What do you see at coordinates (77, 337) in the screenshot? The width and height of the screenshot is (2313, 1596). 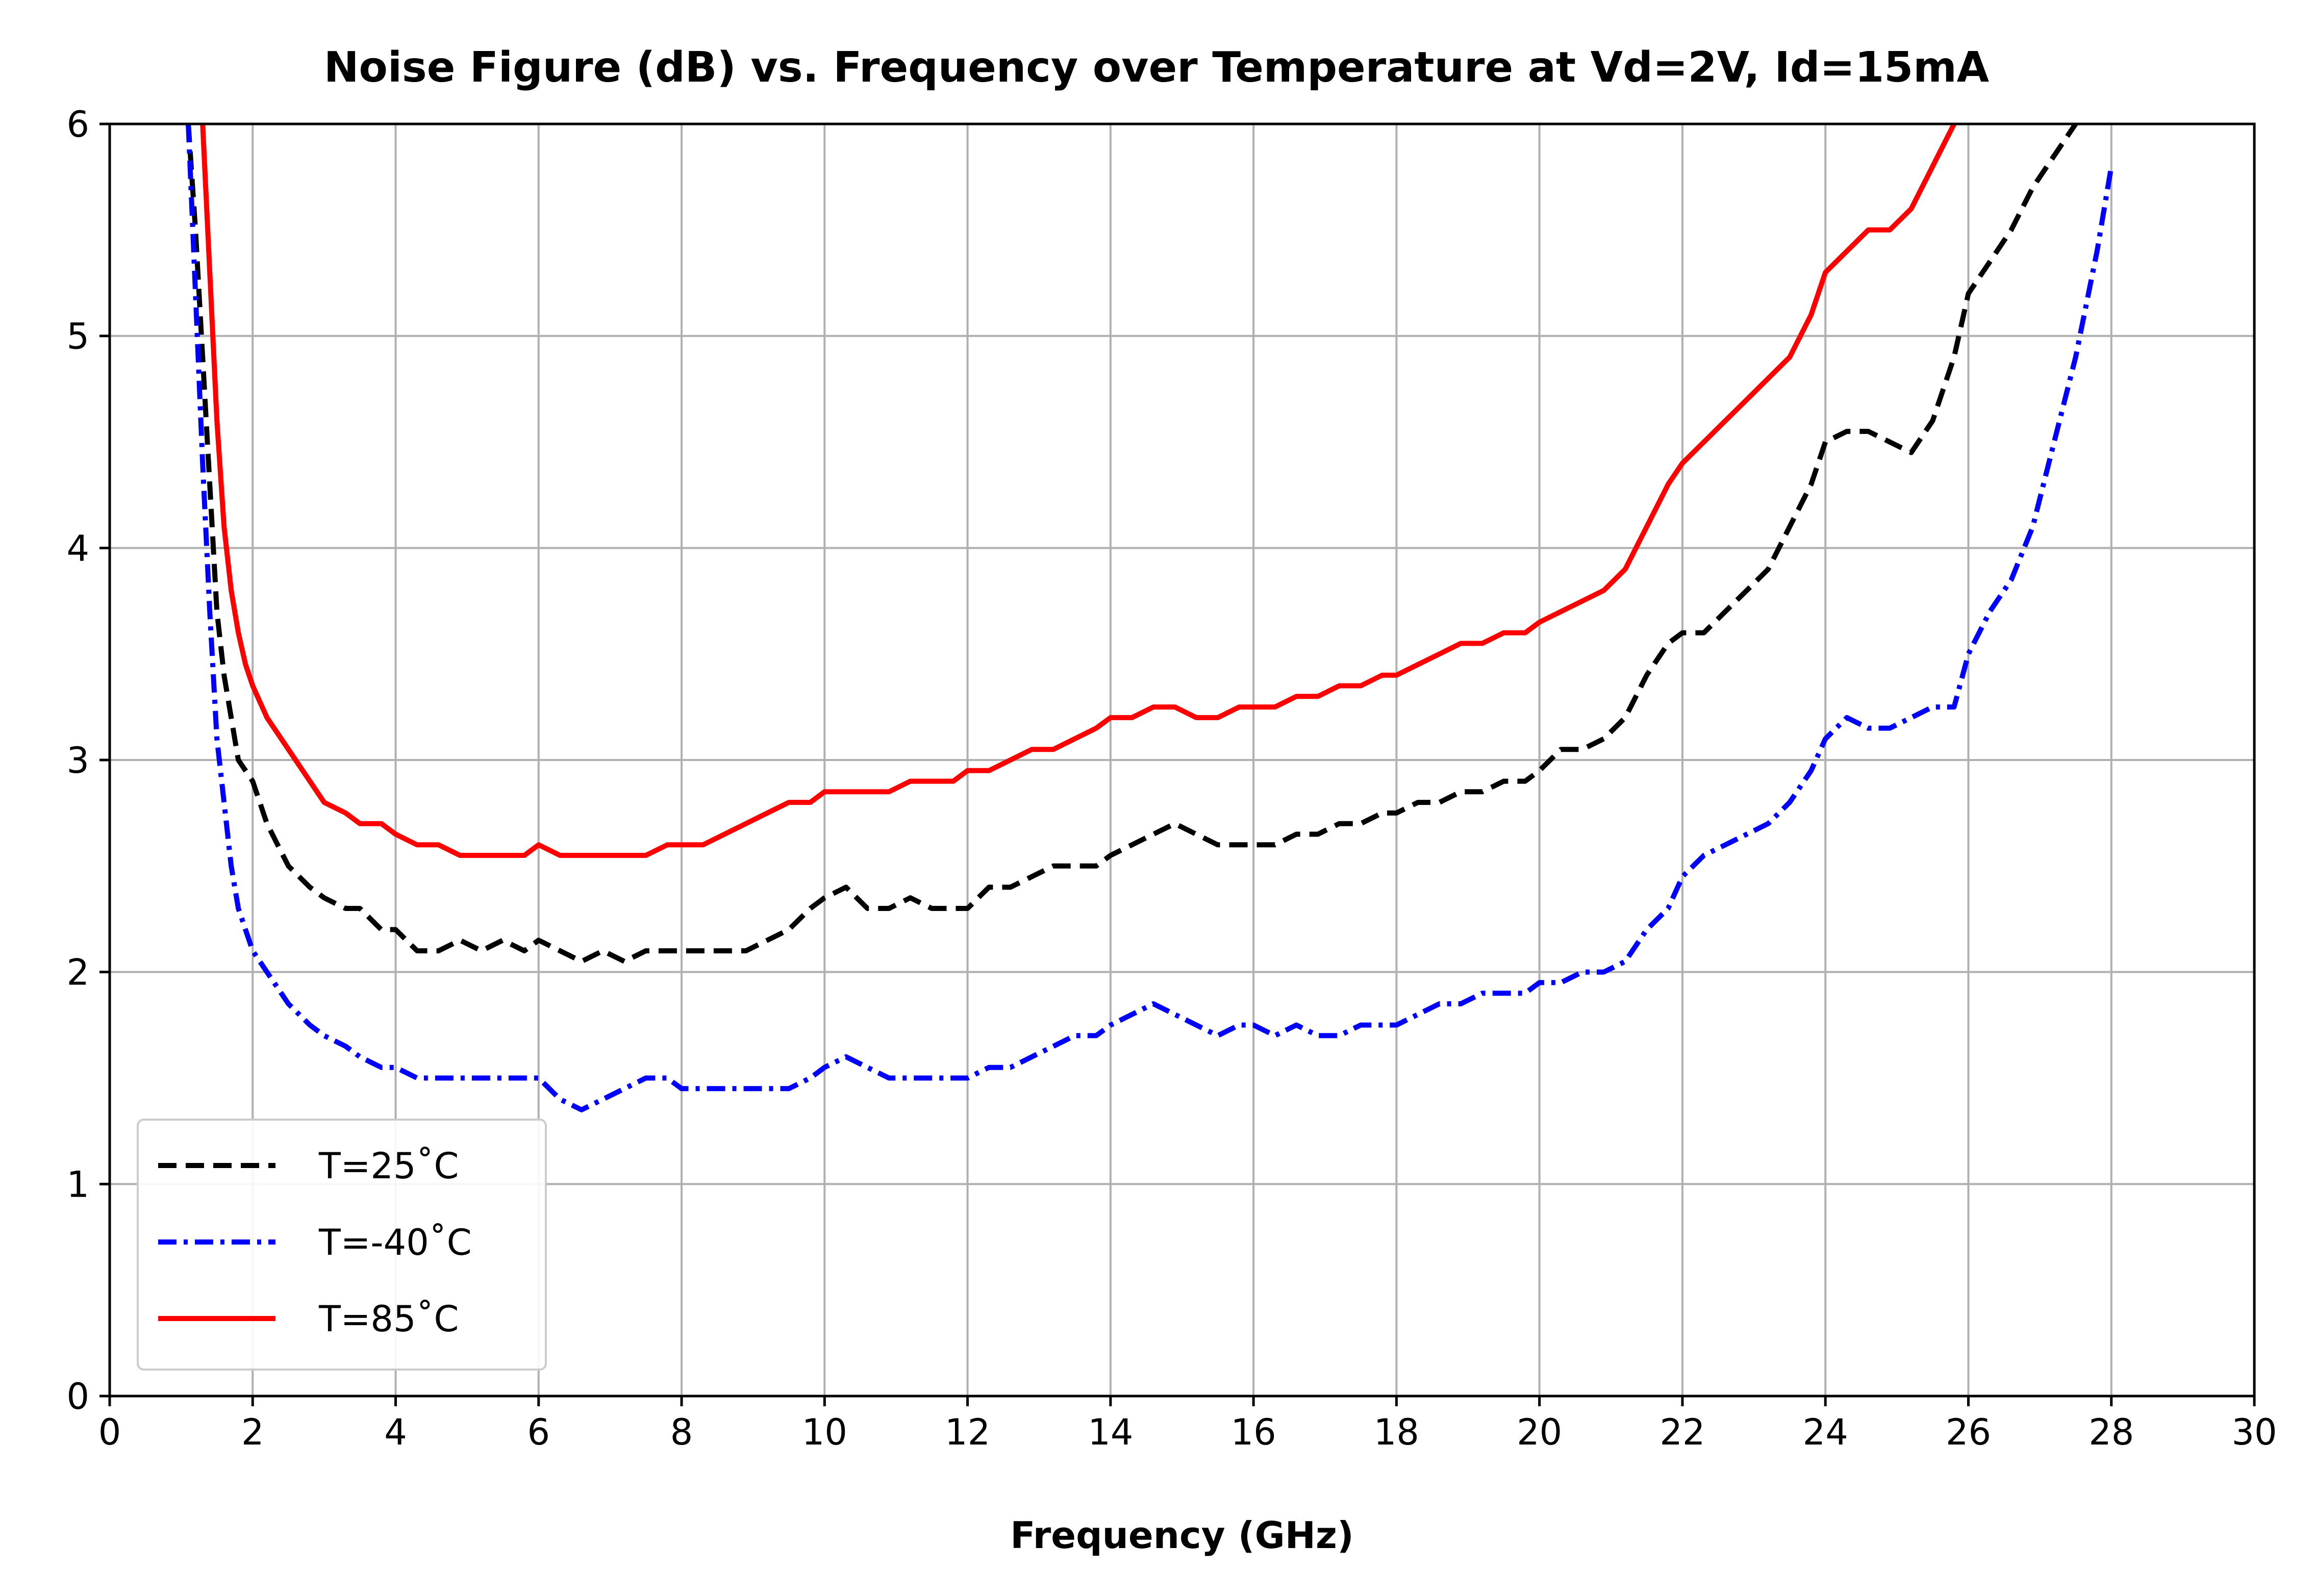 I see `y-tick-label: 5` at bounding box center [77, 337].